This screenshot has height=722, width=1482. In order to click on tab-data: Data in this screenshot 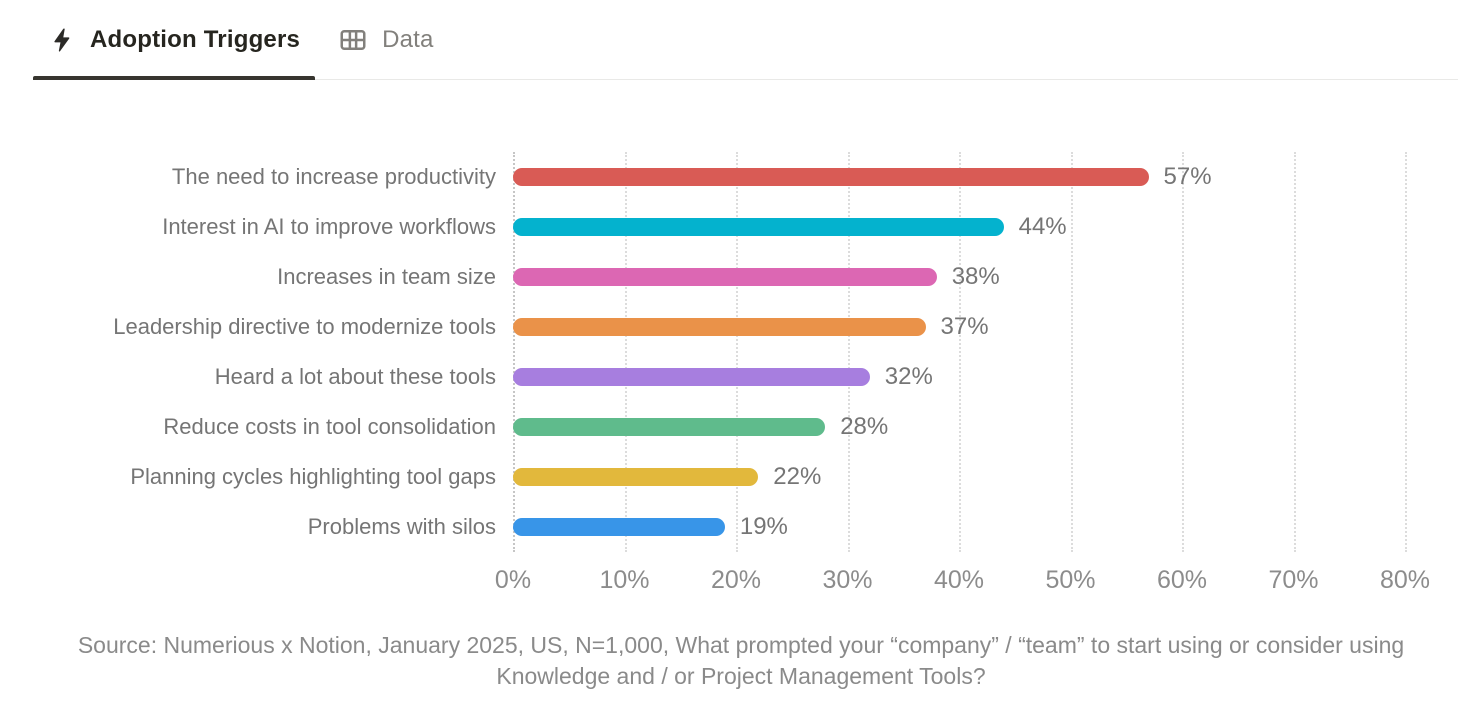, I will do `click(386, 40)`.